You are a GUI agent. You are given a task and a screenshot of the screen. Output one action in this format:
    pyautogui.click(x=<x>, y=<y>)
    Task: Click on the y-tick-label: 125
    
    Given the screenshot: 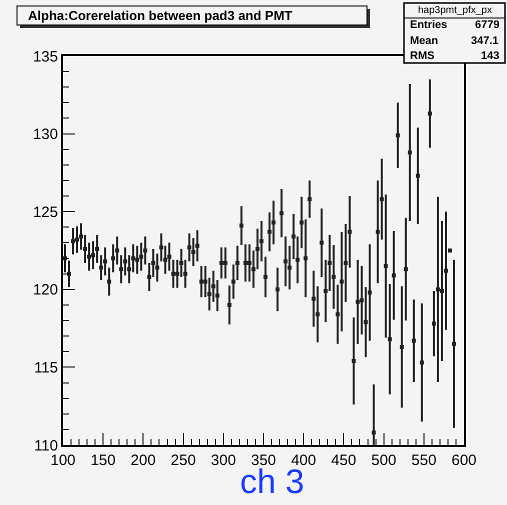 What is the action you would take?
    pyautogui.click(x=45, y=212)
    